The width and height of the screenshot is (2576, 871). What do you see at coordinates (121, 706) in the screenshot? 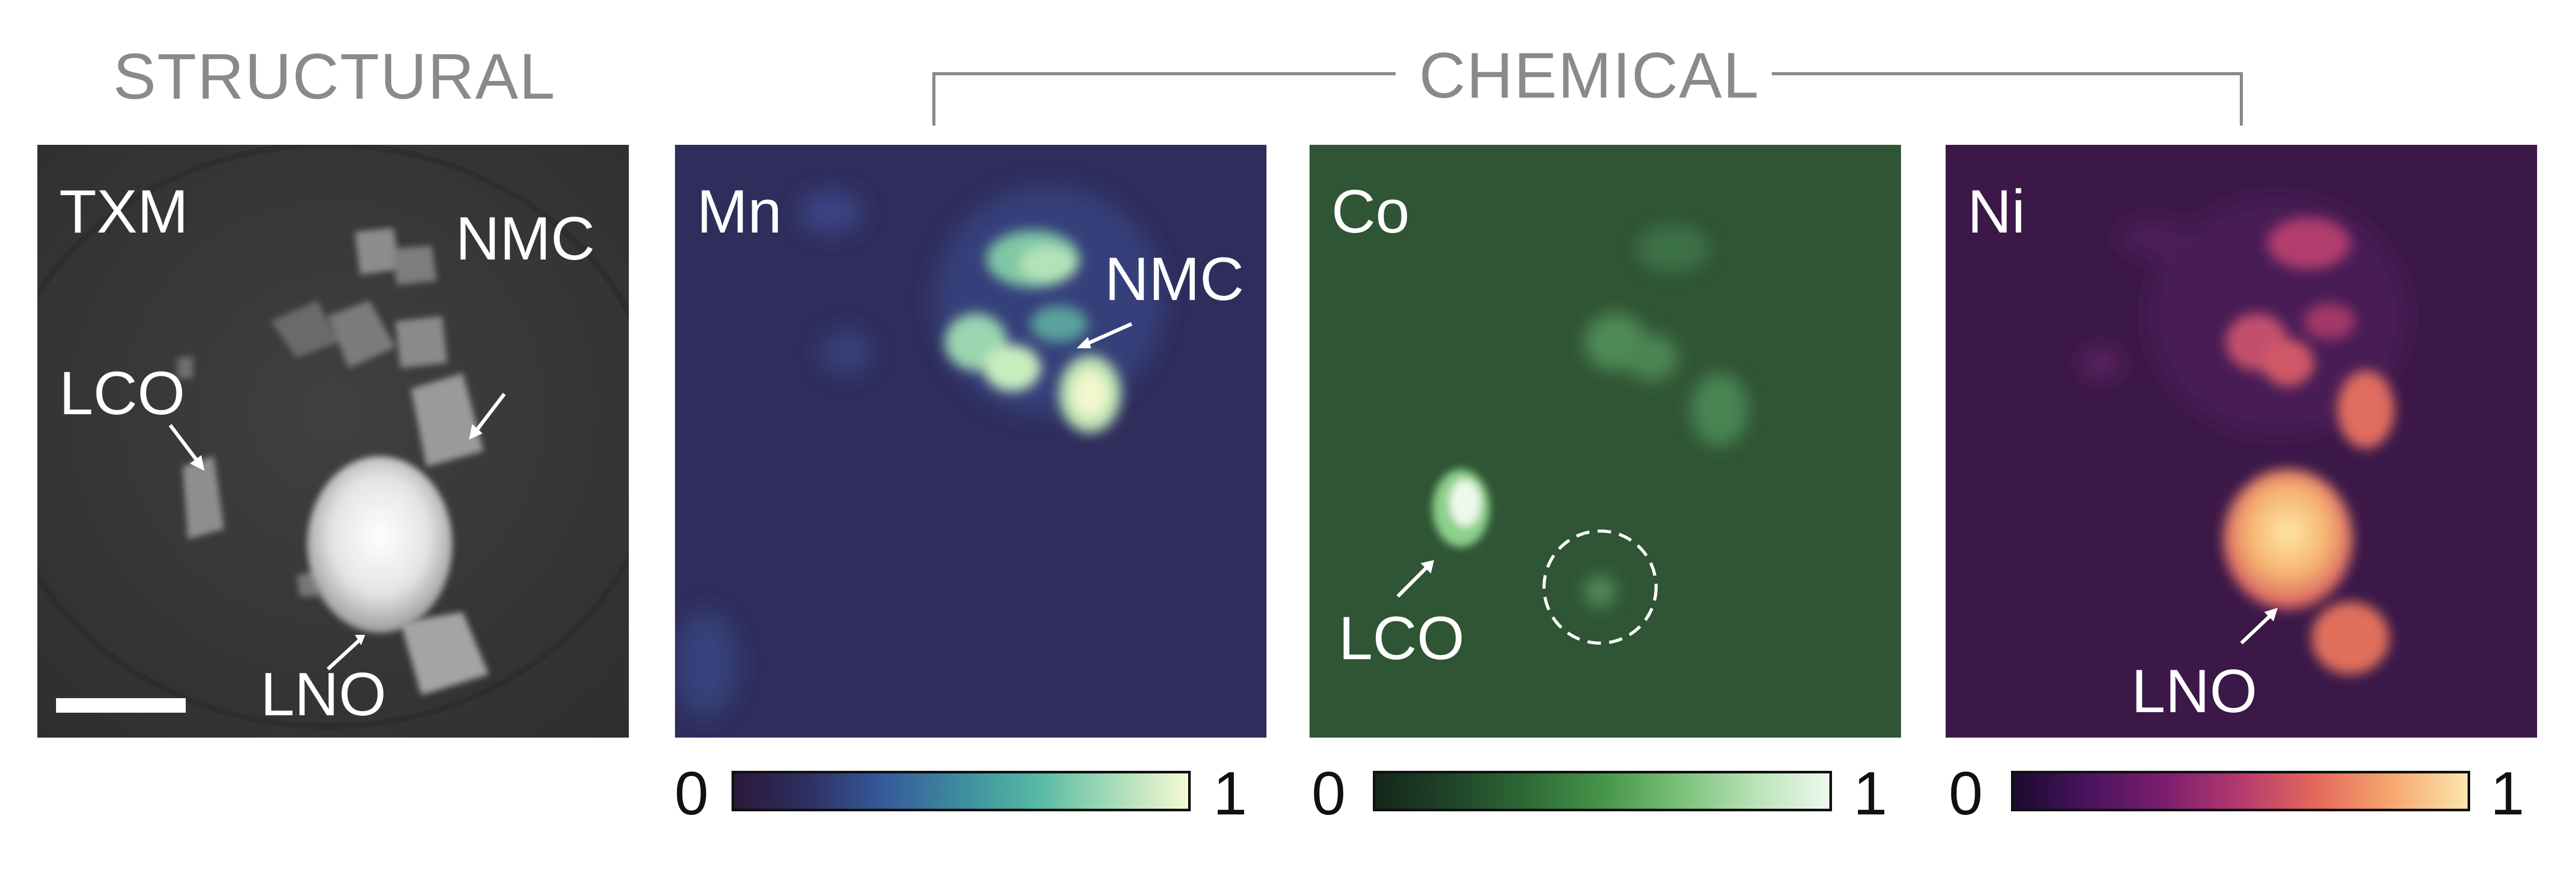
I see `scale-bar` at bounding box center [121, 706].